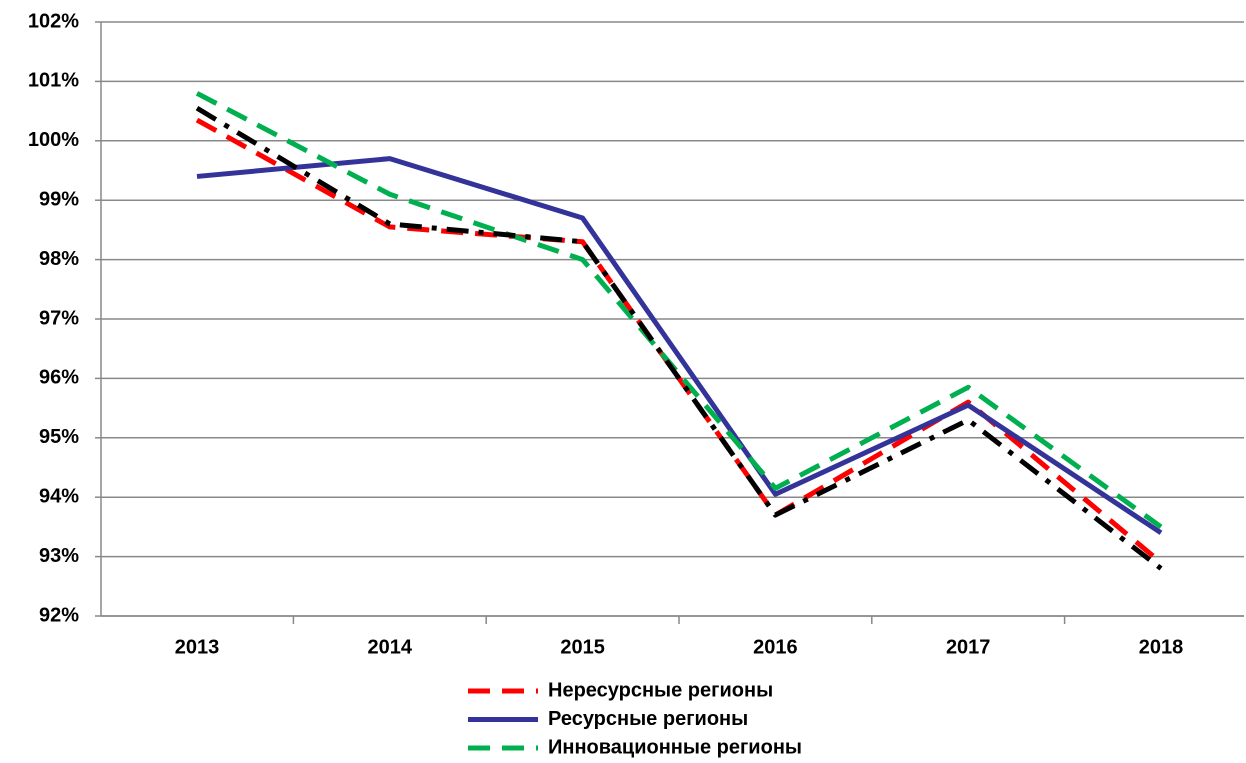  I want to click on y-tick-label: 92%, so click(59, 615).